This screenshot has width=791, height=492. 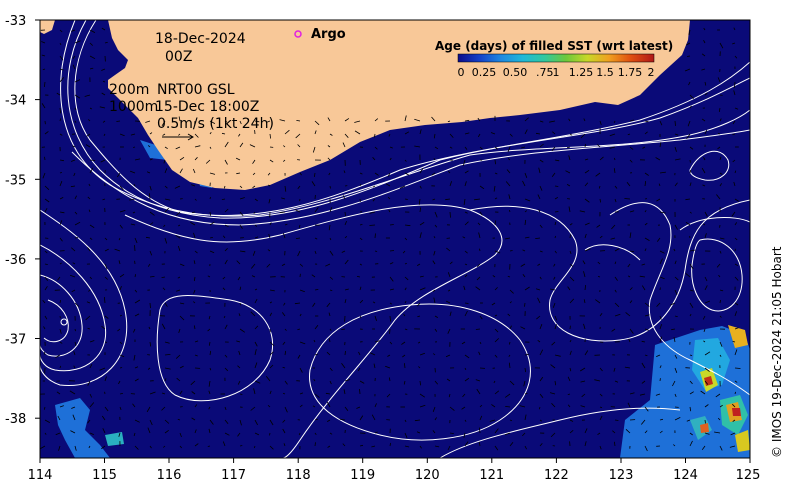 What do you see at coordinates (196, 90) in the screenshot?
I see `product-label: NRT00 GSL` at bounding box center [196, 90].